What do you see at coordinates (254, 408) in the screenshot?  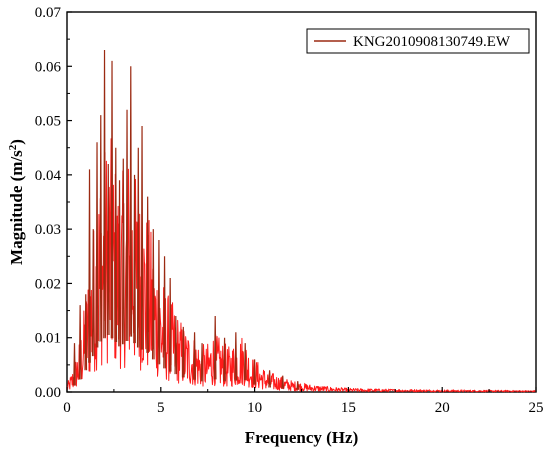 I see `x-tick-label: 10` at bounding box center [254, 408].